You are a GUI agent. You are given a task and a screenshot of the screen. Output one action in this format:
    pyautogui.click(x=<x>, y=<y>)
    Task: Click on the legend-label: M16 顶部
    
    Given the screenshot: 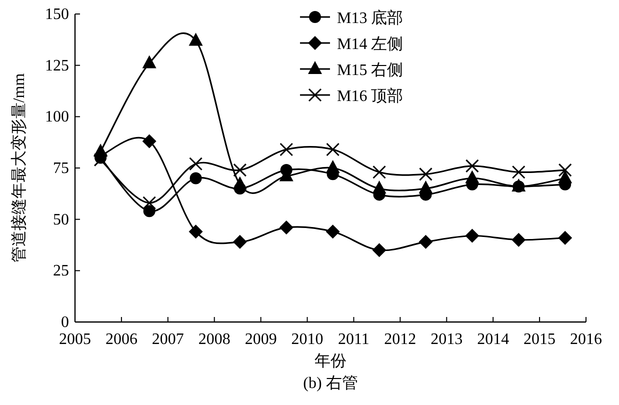 What is the action you would take?
    pyautogui.click(x=370, y=96)
    